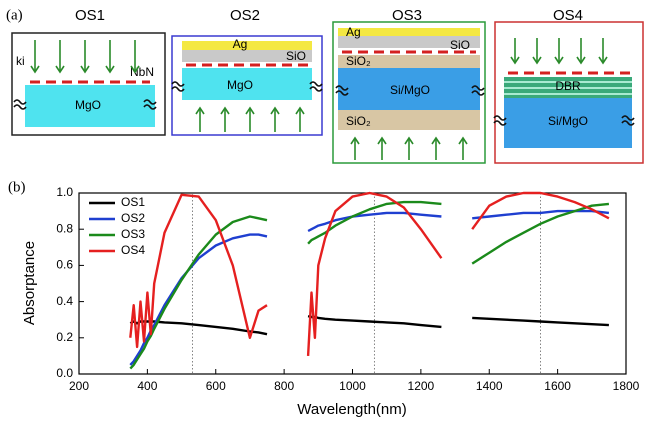 This screenshot has height=425, width=646. I want to click on x-tick-label: 1600, so click(557, 386).